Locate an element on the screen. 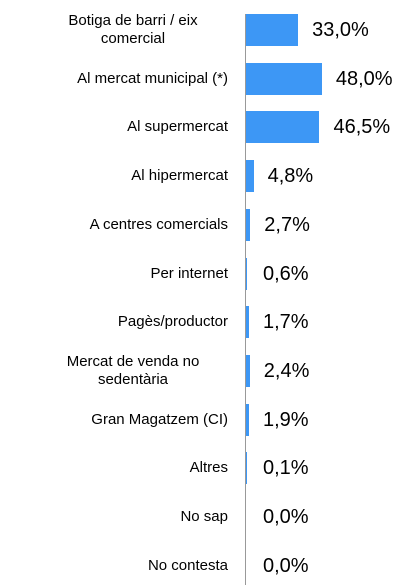  axis-line is located at coordinates (245, 299).